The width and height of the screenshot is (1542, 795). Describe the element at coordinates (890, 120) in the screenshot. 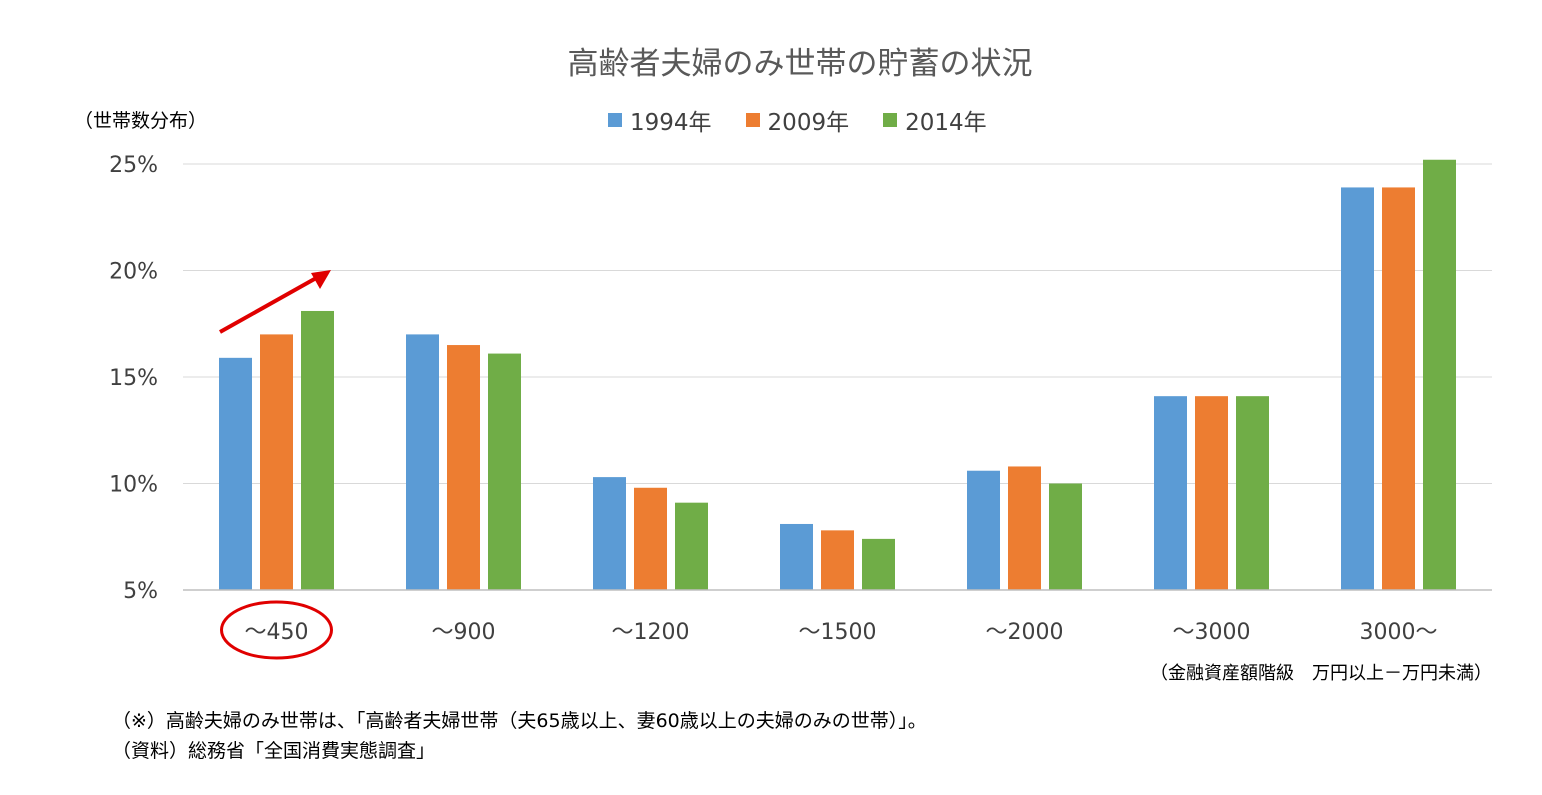

I see `legend-swatch-2014` at that location.